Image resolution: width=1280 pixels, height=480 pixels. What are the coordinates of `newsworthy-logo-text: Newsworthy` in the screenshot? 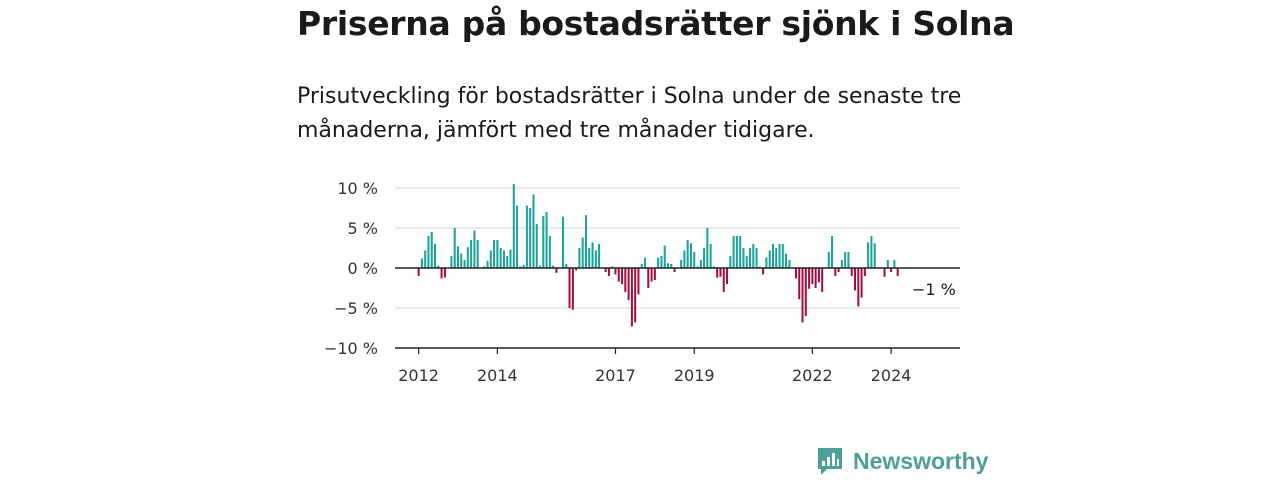 It's located at (921, 460).